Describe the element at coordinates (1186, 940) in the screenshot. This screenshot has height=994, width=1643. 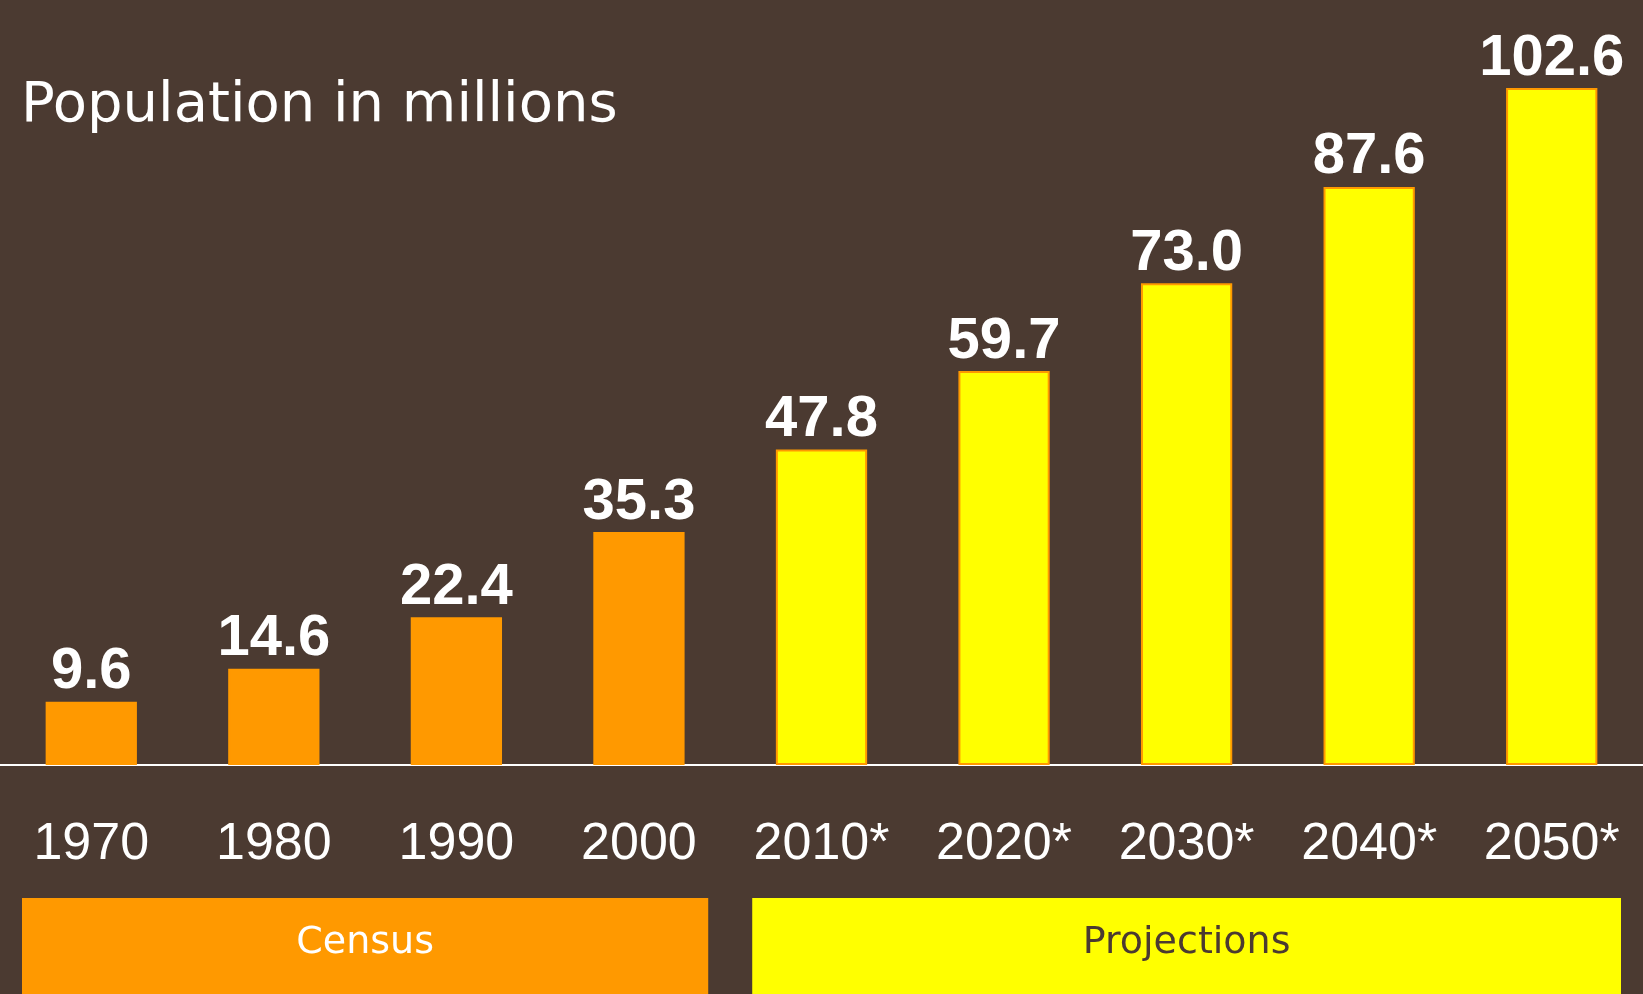
I see `text: Projections` at that location.